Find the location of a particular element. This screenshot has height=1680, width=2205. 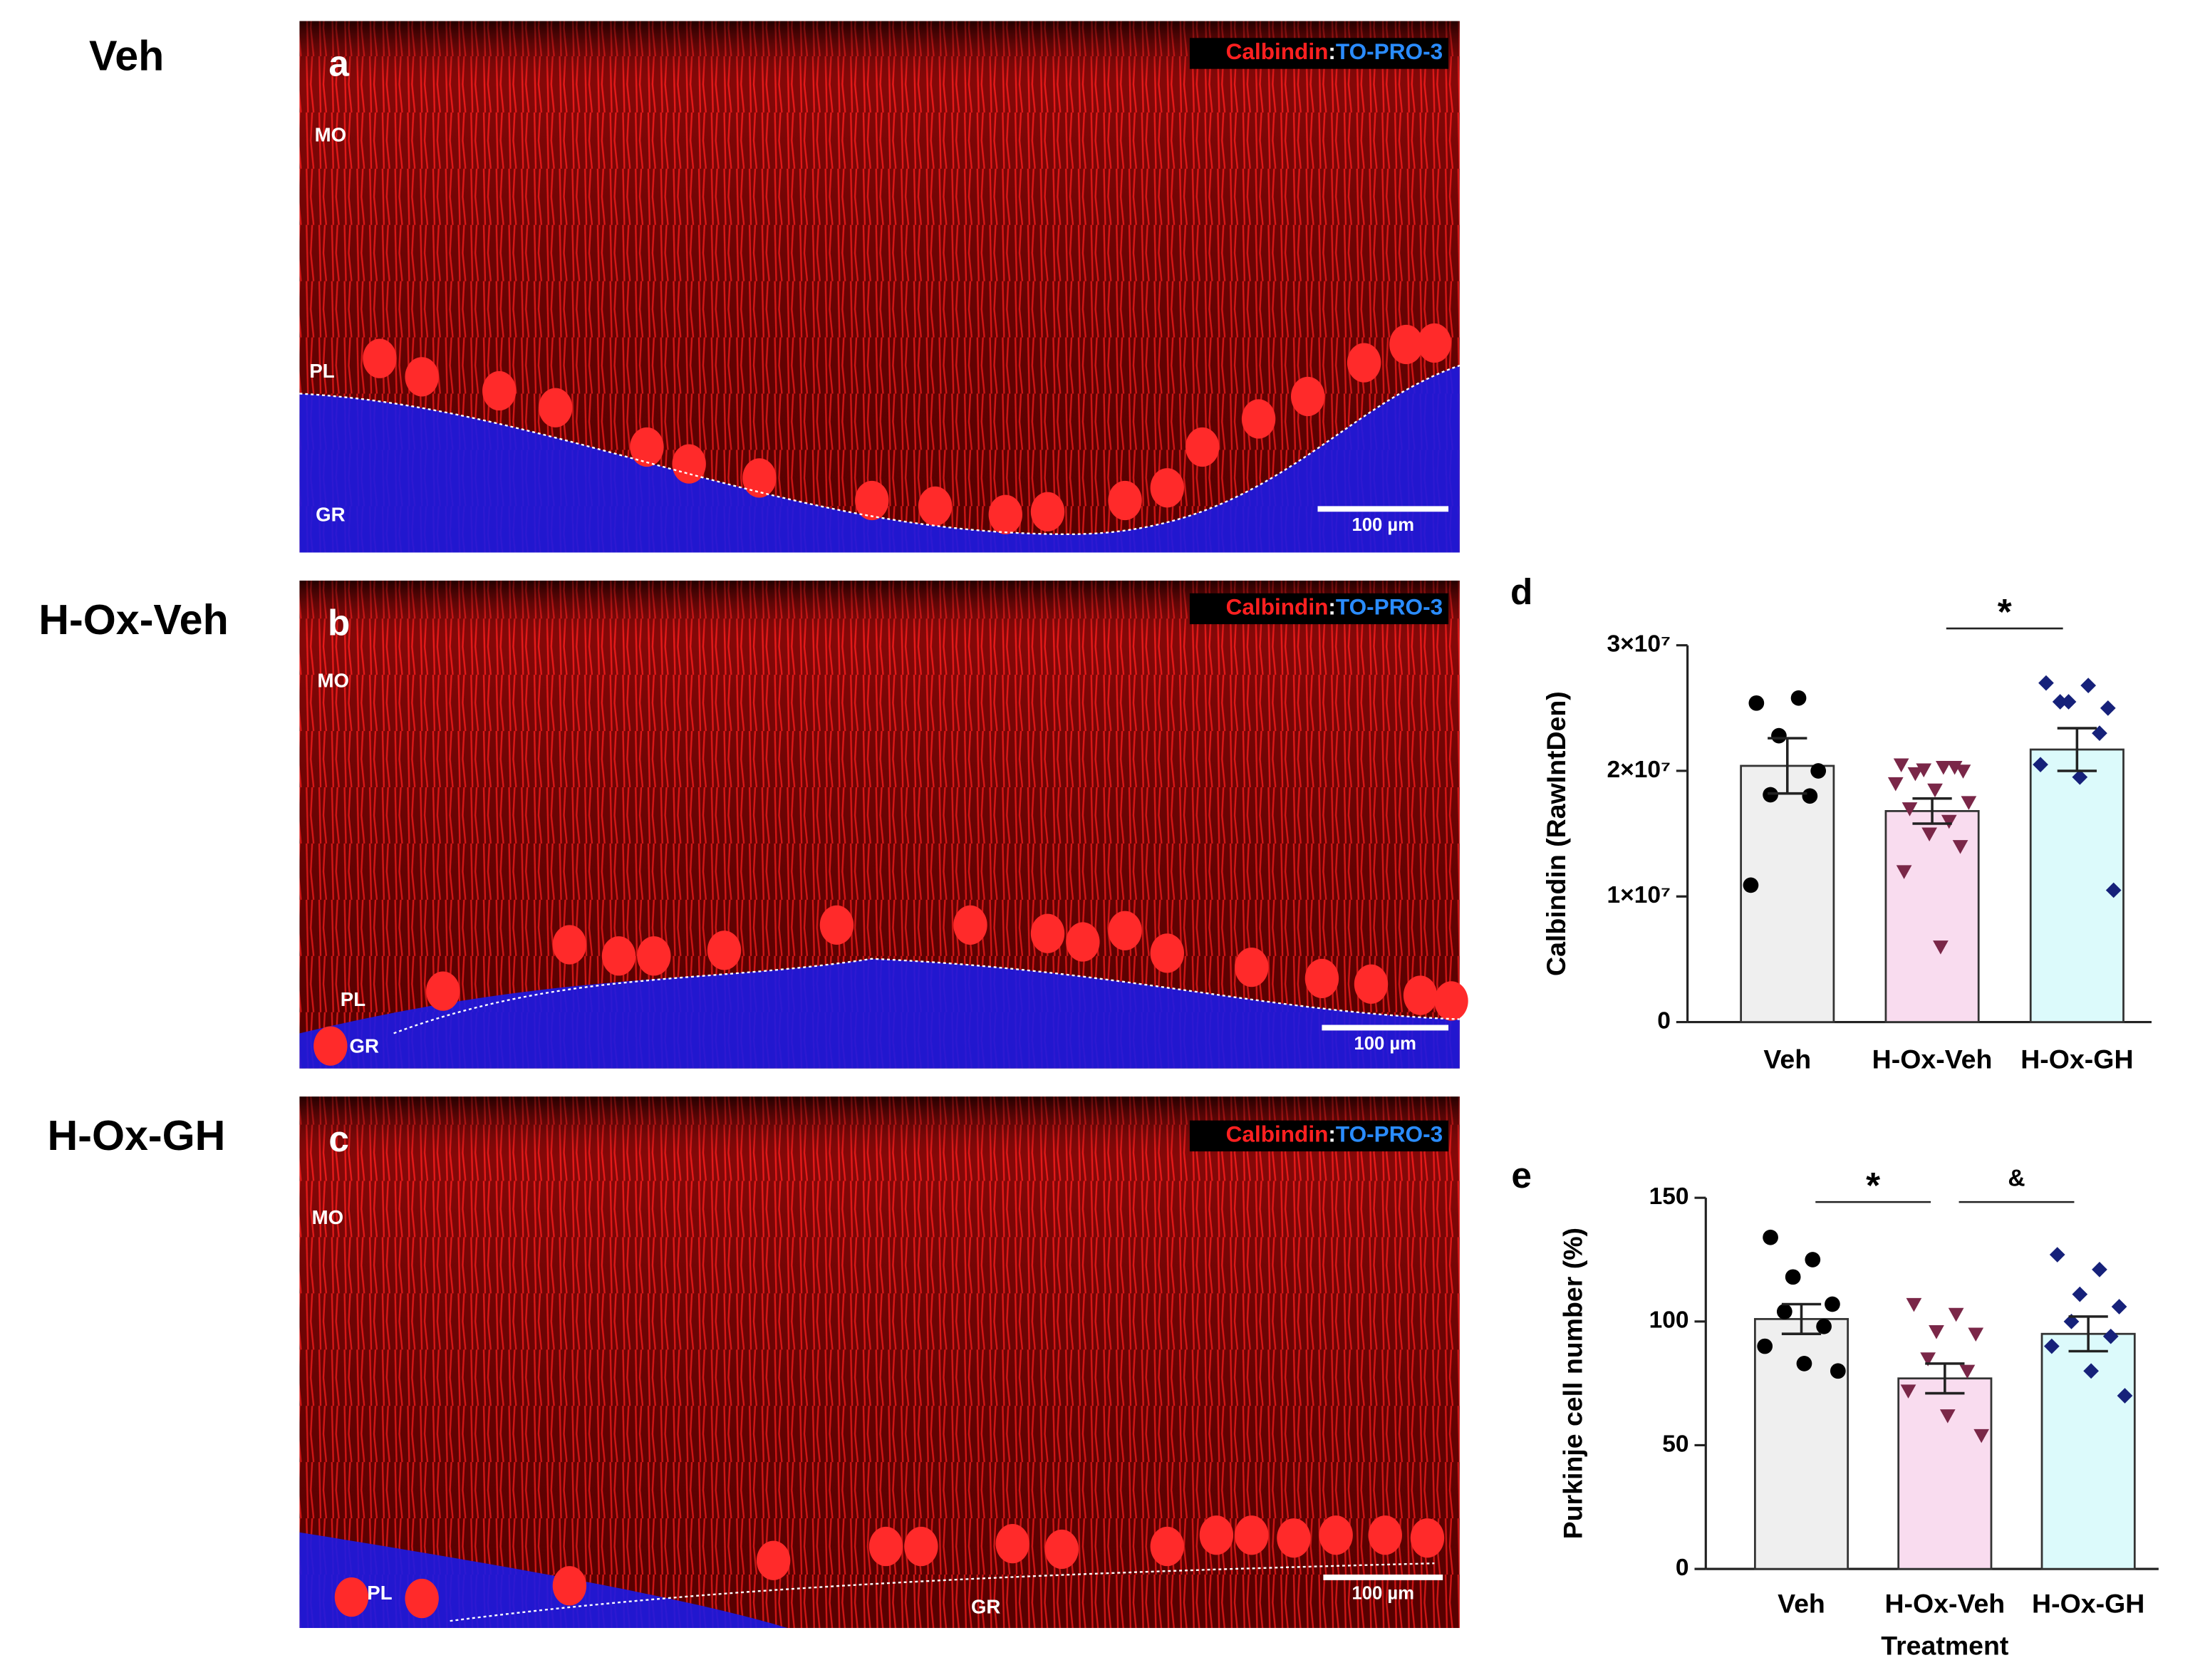

panel-letter: a is located at coordinates (338, 63).